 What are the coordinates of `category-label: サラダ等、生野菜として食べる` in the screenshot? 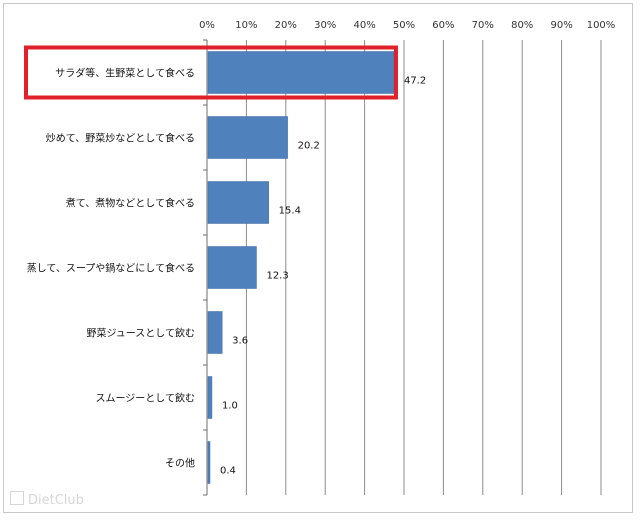 It's located at (125, 73).